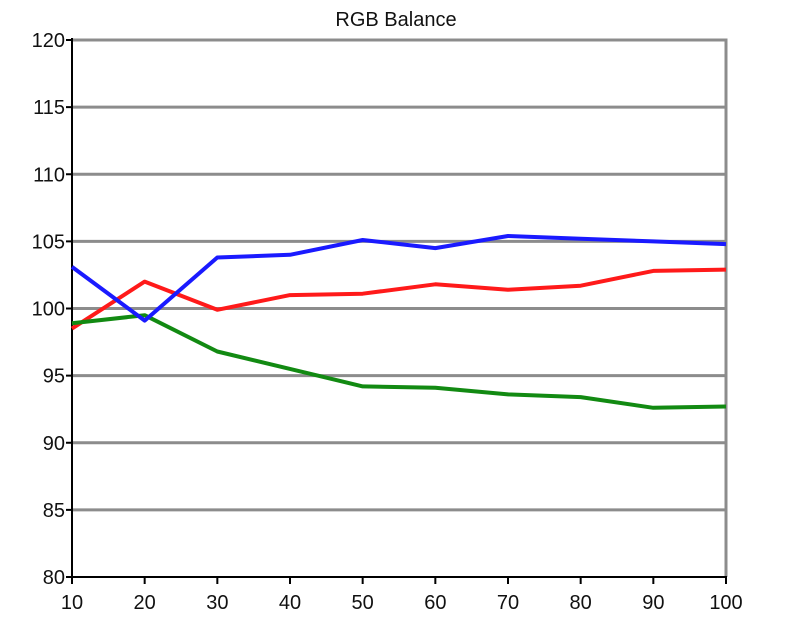 The height and width of the screenshot is (640, 792). What do you see at coordinates (49, 175) in the screenshot?
I see `y-tick-label-110: 110` at bounding box center [49, 175].